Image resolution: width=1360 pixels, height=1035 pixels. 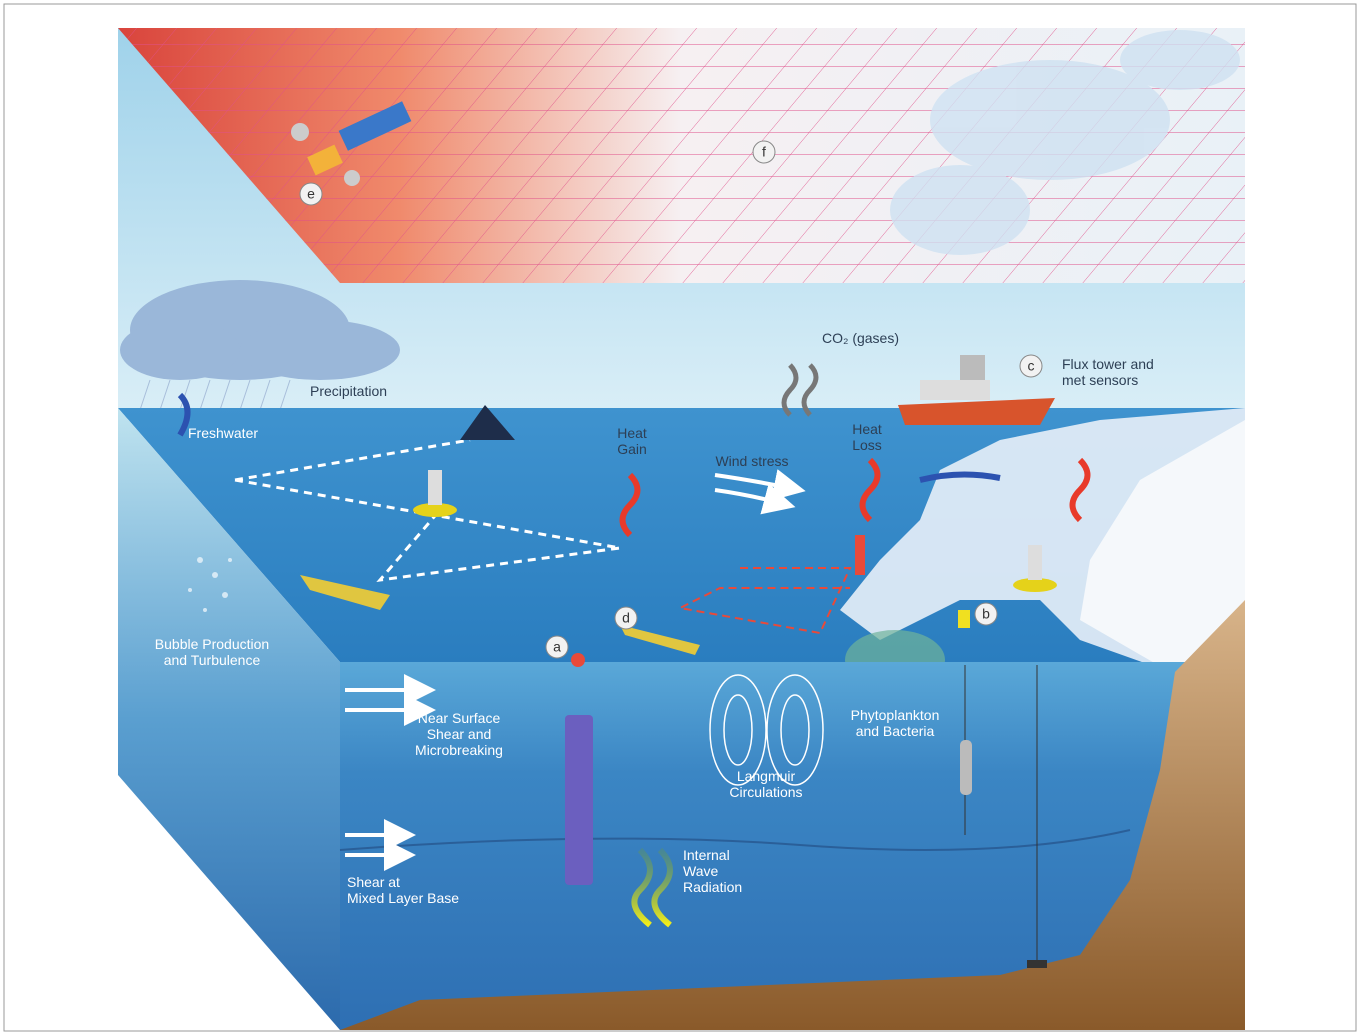 I want to click on label-text: Shear at, so click(x=373, y=882).